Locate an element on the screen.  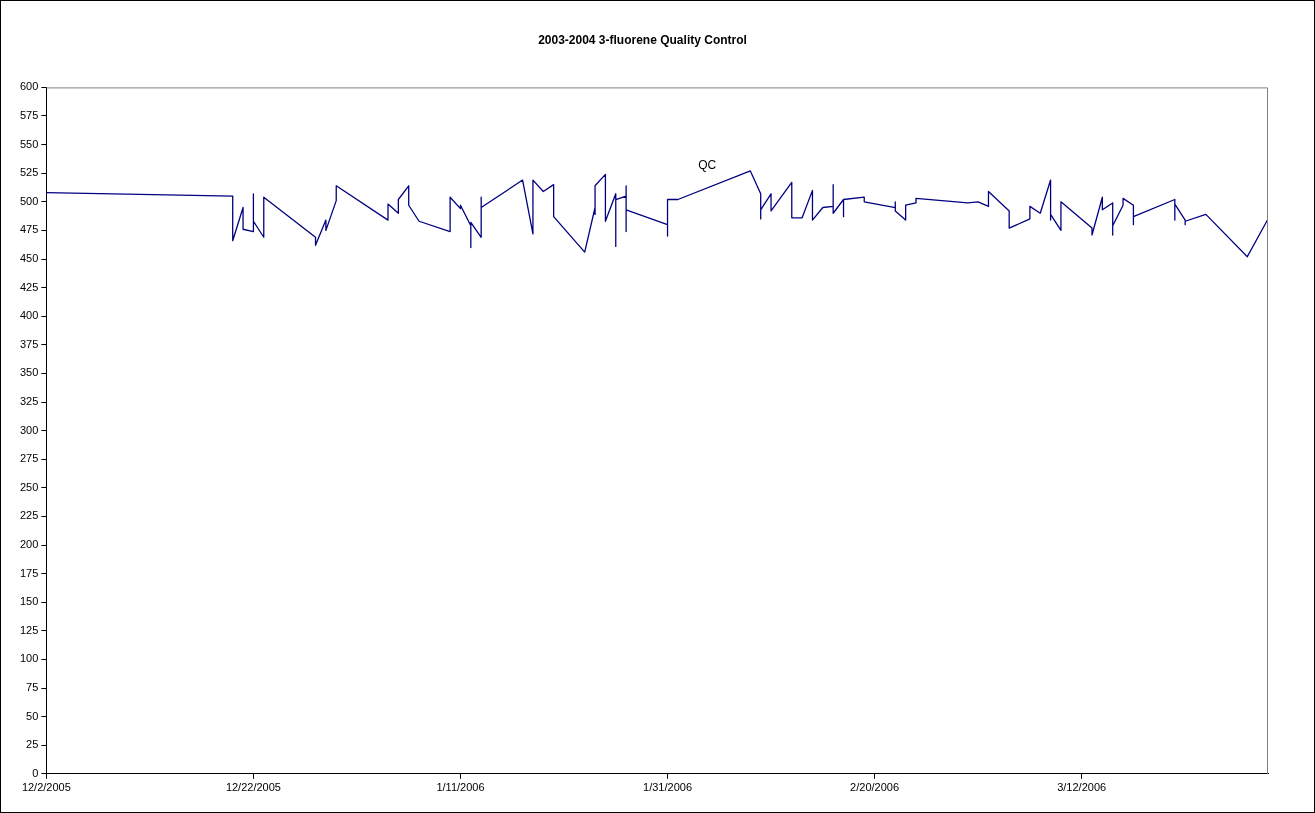
x-tick-label: 1/31/2006 is located at coordinates (667, 787).